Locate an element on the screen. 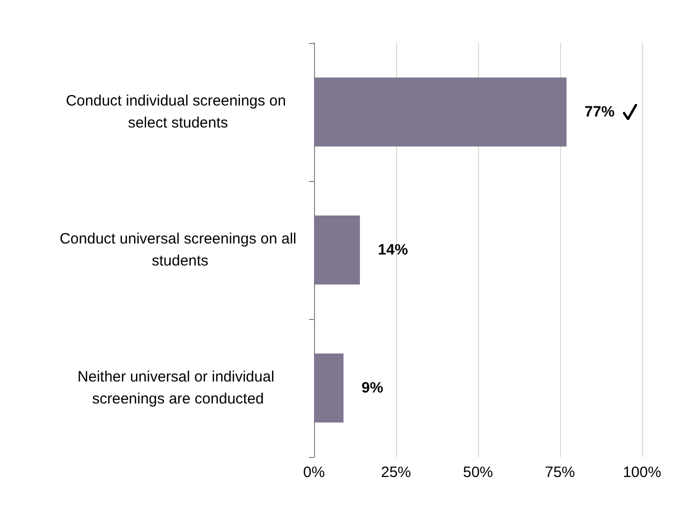 The width and height of the screenshot is (690, 512). x-tick-label: 50% is located at coordinates (478, 472).